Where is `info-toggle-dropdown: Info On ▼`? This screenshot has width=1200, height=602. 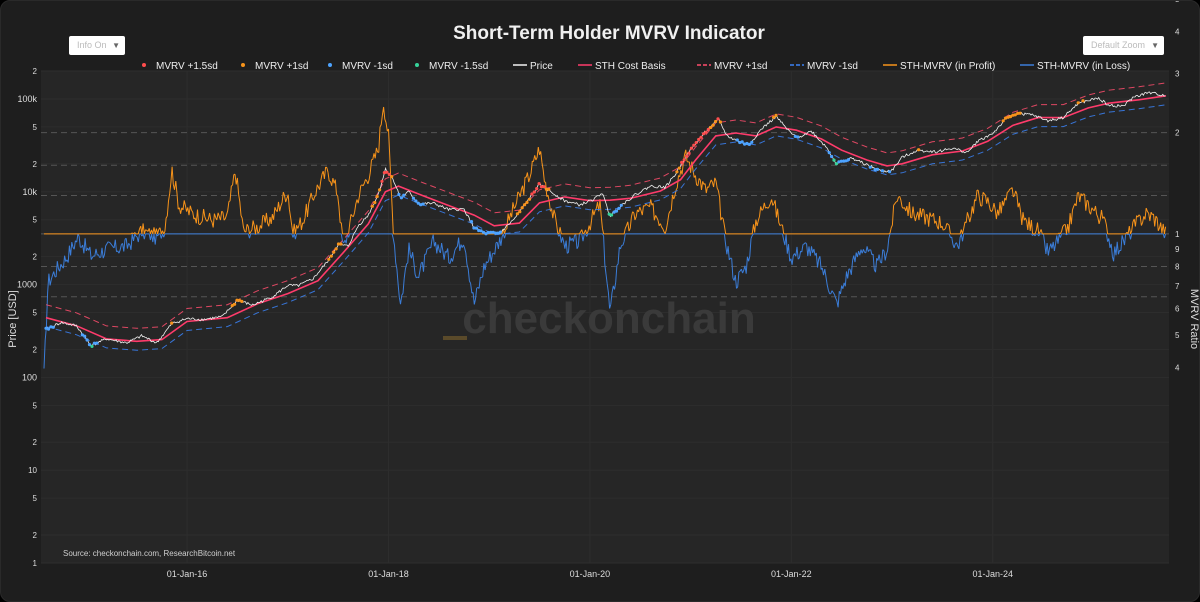 info-toggle-dropdown: Info On ▼ is located at coordinates (97, 45).